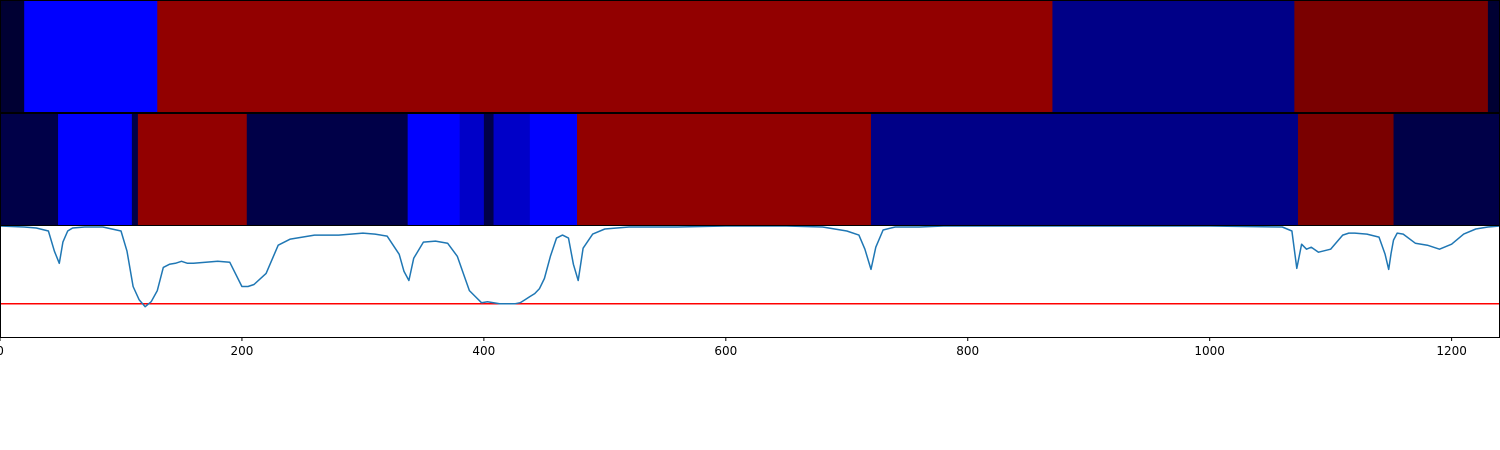  I want to click on x-tick-label: 1200, so click(1451, 351).